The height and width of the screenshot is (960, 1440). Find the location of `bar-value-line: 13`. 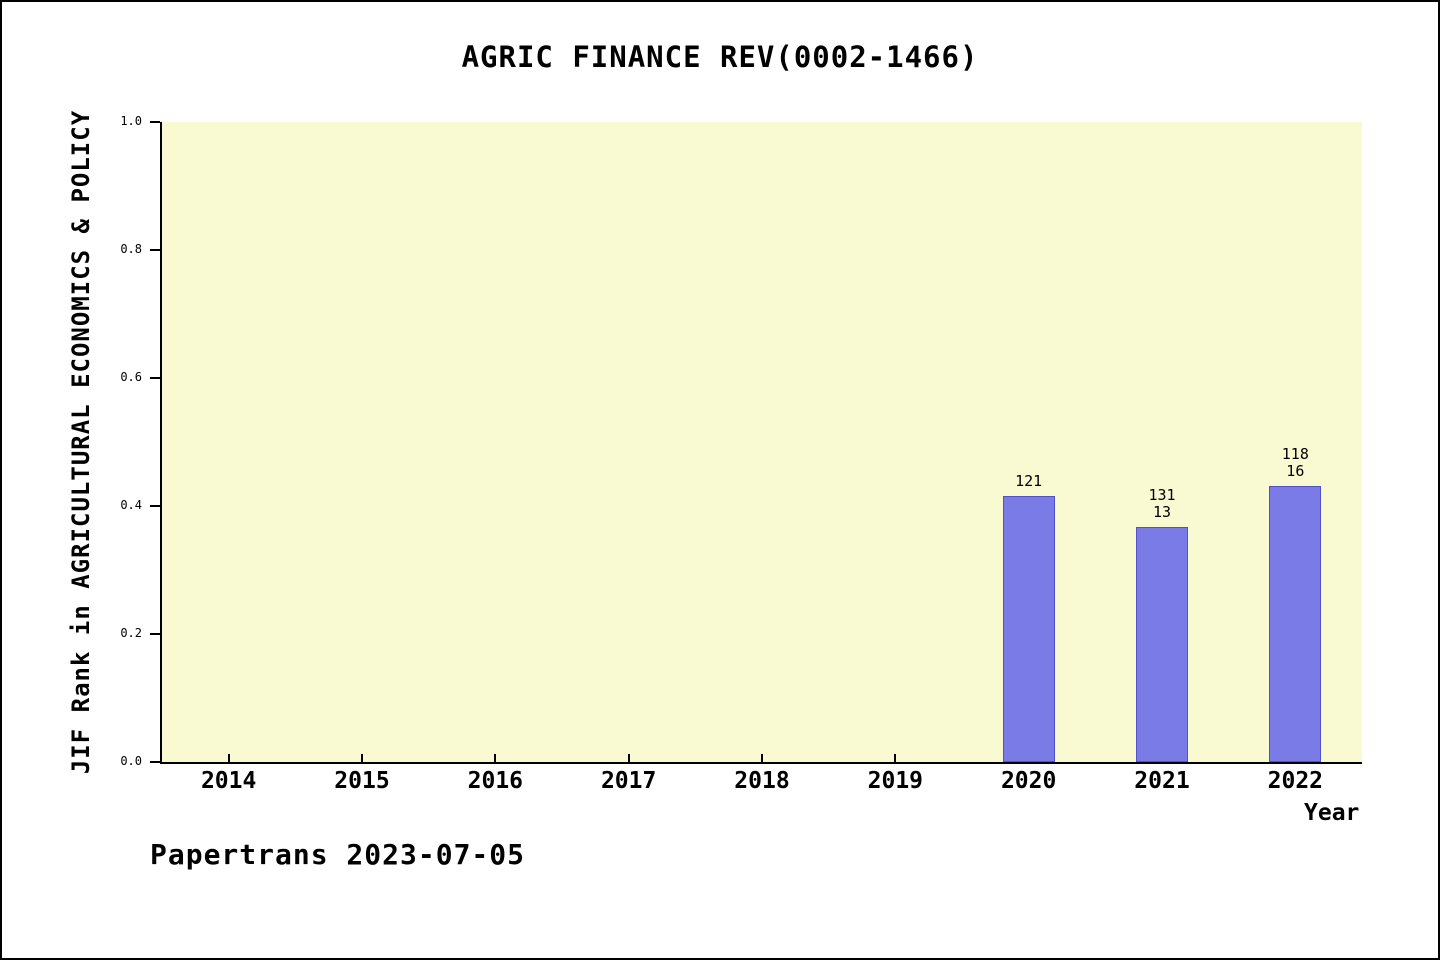

bar-value-line: 13 is located at coordinates (1162, 511).